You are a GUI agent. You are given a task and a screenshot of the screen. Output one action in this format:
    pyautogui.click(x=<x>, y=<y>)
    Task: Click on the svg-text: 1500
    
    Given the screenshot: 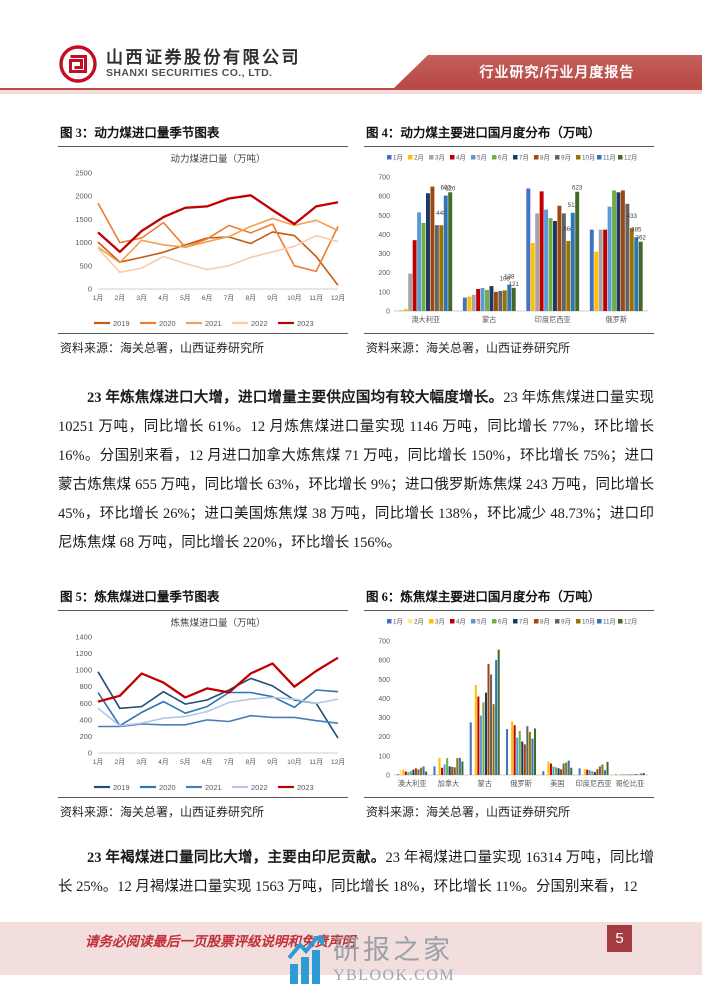 What is the action you would take?
    pyautogui.click(x=83, y=219)
    